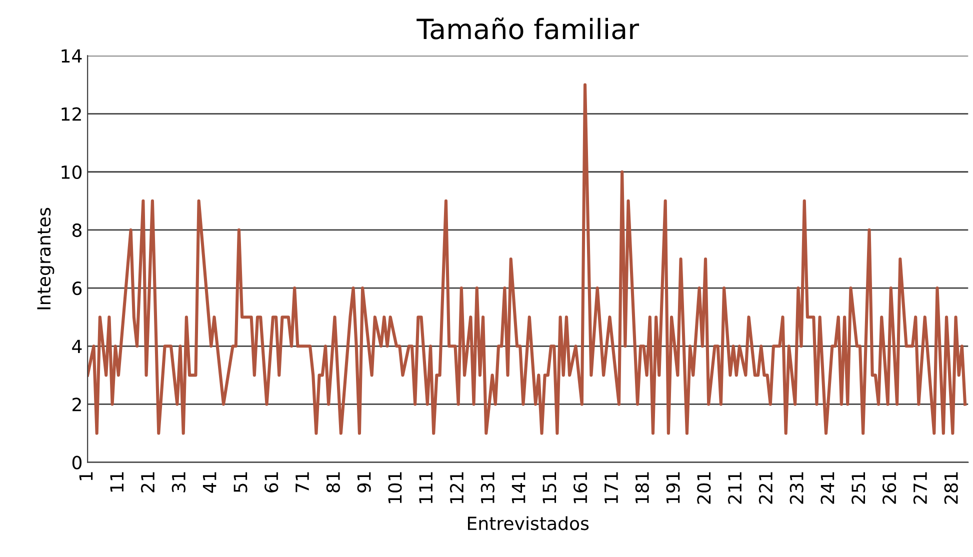  Describe the element at coordinates (797, 488) in the screenshot. I see `x-tick-label: 231` at that location.